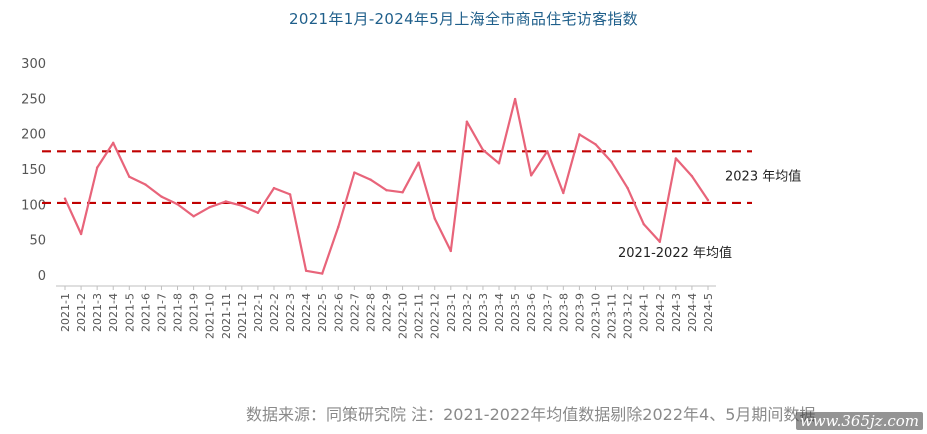 This screenshot has height=434, width=927. I want to click on y-axis: 0 50 100 150 200 250 300, so click(33, 170).